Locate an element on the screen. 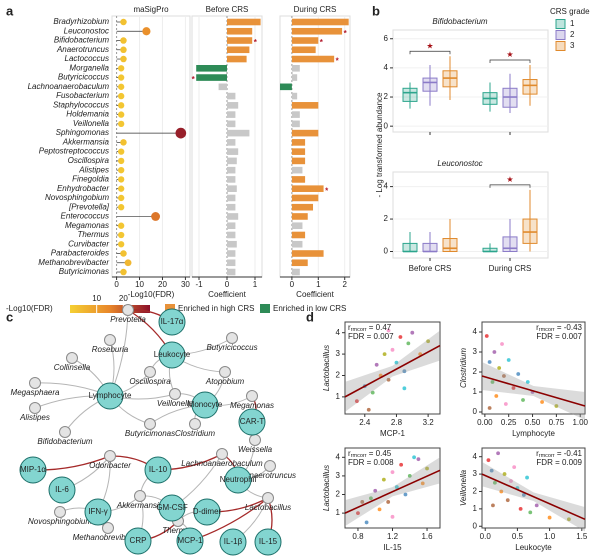  taxon-label: Morganella is located at coordinates (89, 67).